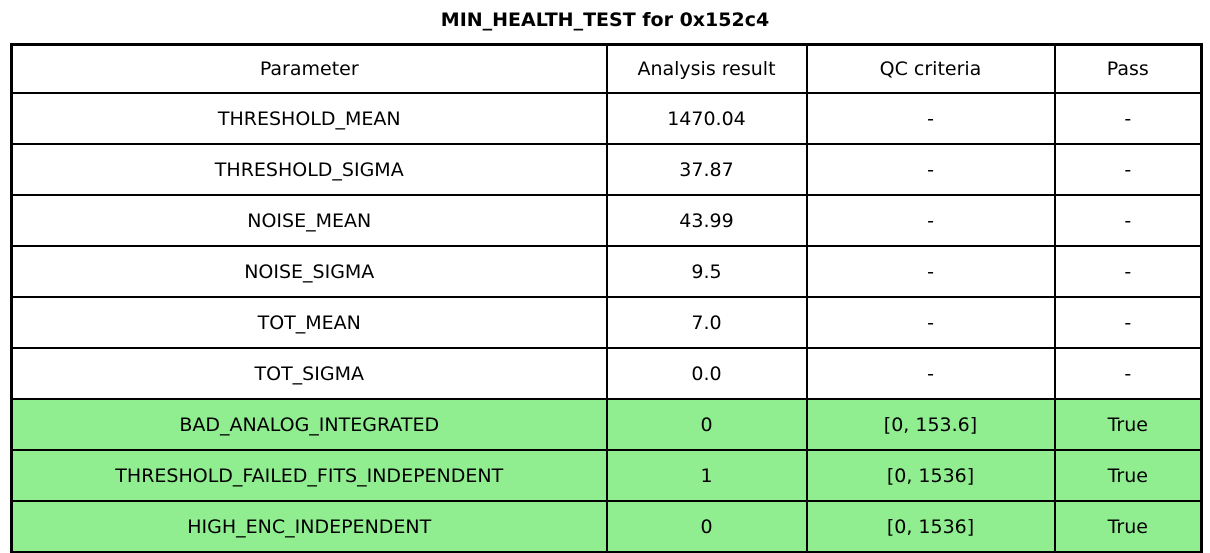 The image size is (1210, 553). What do you see at coordinates (1128, 68) in the screenshot?
I see `column-header-pass: Pass` at bounding box center [1128, 68].